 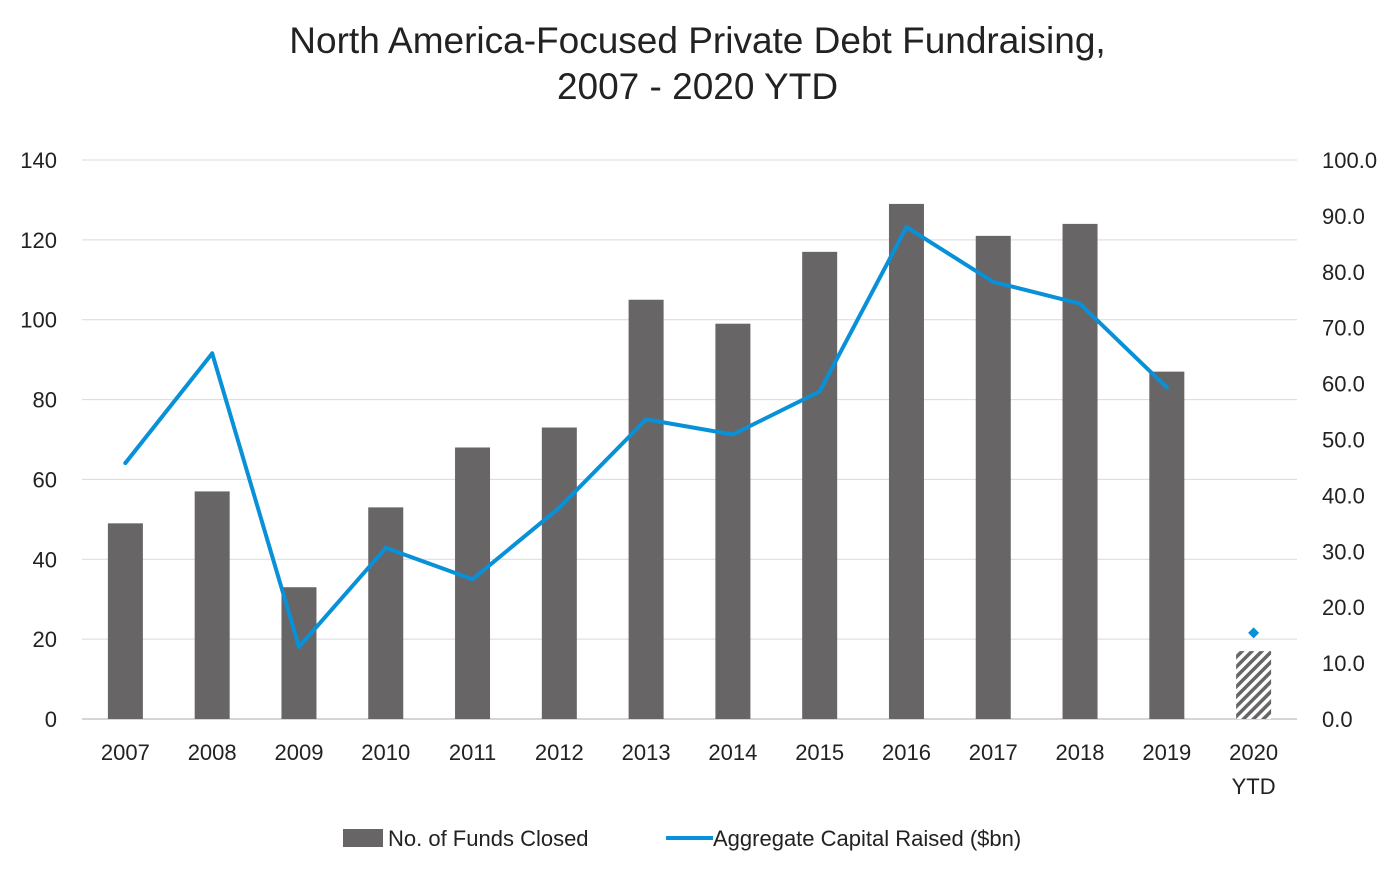 What do you see at coordinates (38, 440) in the screenshot?
I see `left-axis-ticks: 0 20 40 60 80 100 120 140` at bounding box center [38, 440].